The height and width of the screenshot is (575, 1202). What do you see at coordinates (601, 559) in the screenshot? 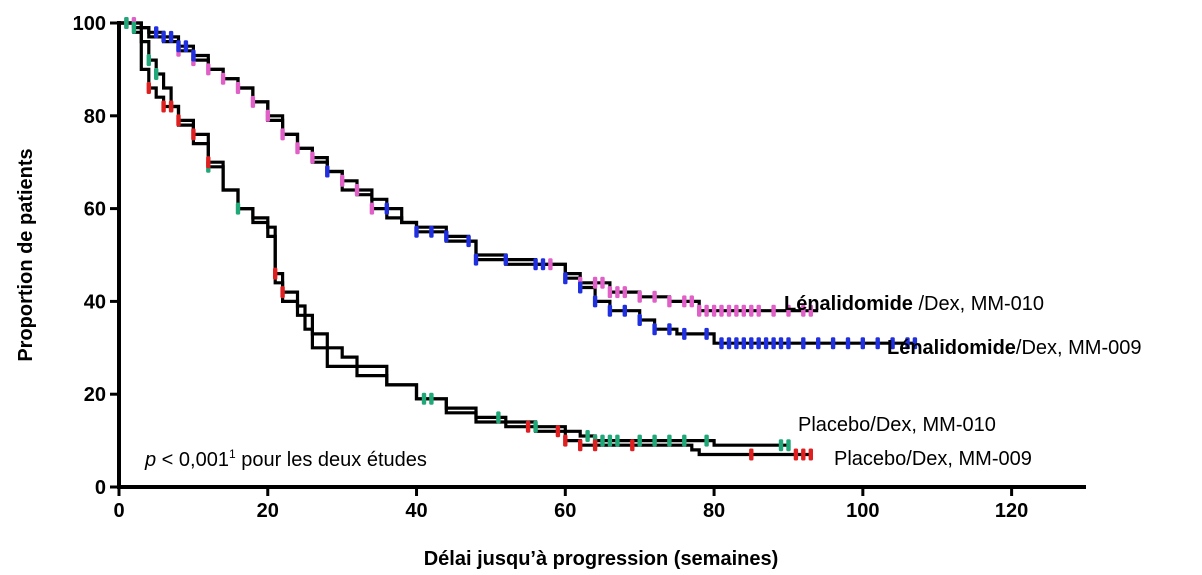
I see `x-axis-title: Délai jusqu’à progression (semaines)` at bounding box center [601, 559].